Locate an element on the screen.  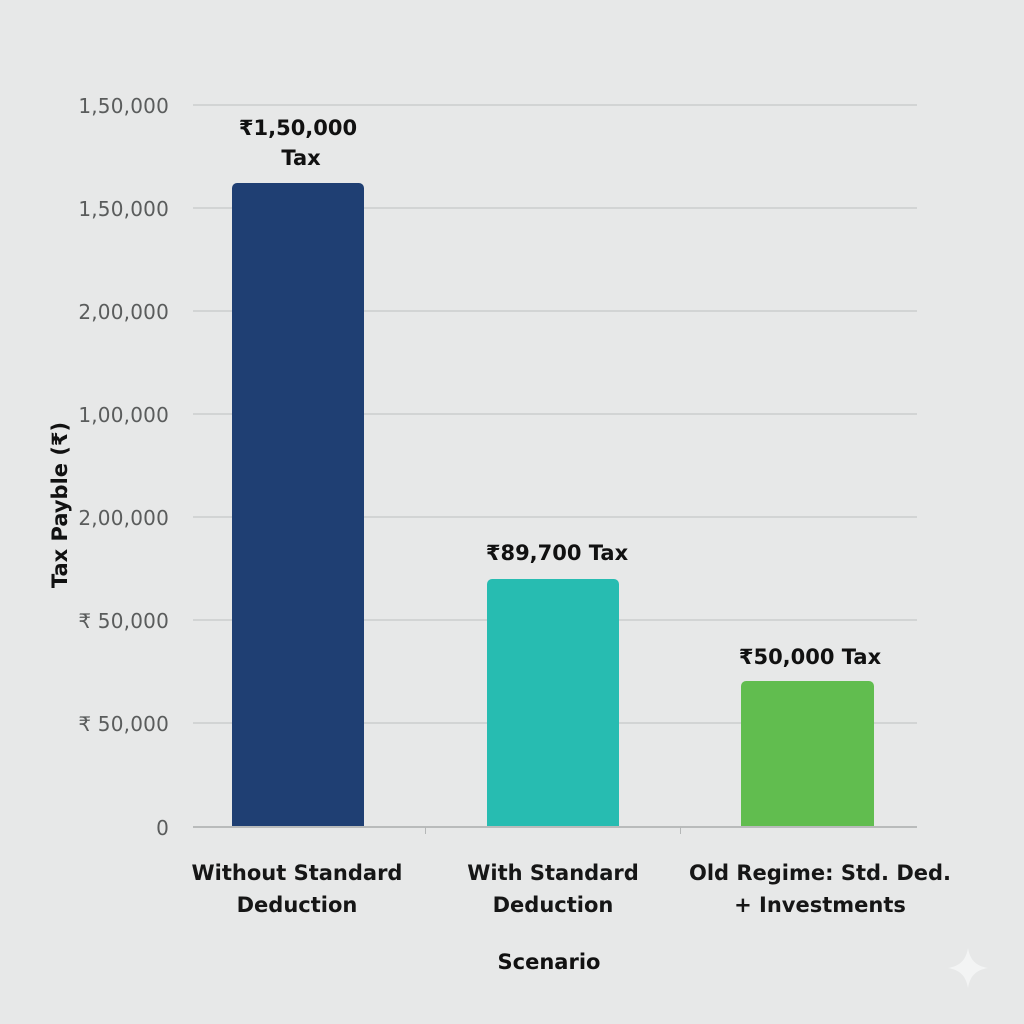
bar-without-standard-deduction is located at coordinates (298, 505).